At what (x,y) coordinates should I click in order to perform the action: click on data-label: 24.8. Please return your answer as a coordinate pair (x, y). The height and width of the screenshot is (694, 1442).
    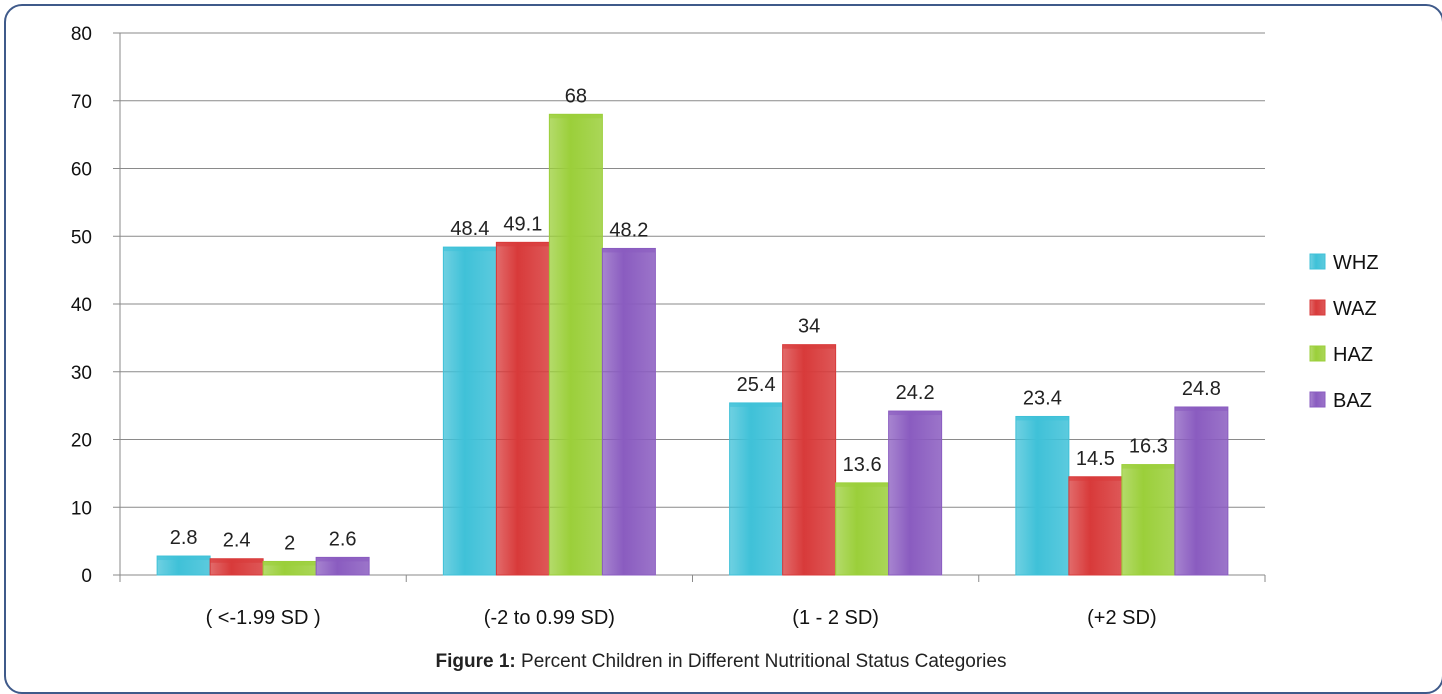
    Looking at the image, I should click on (1201, 389).